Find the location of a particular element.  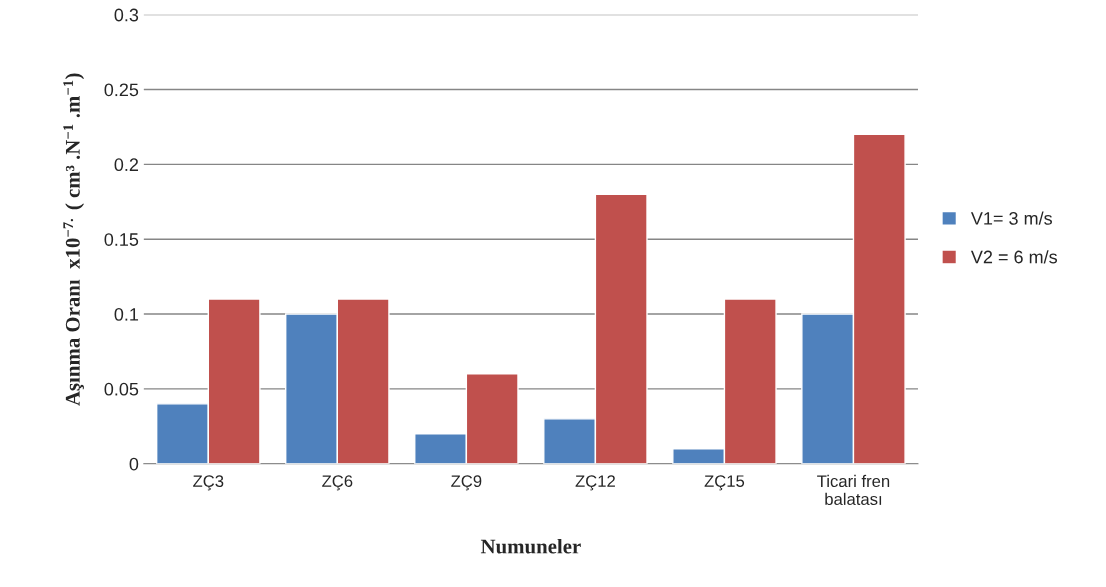

y-tick-label: 0 is located at coordinates (134, 464).